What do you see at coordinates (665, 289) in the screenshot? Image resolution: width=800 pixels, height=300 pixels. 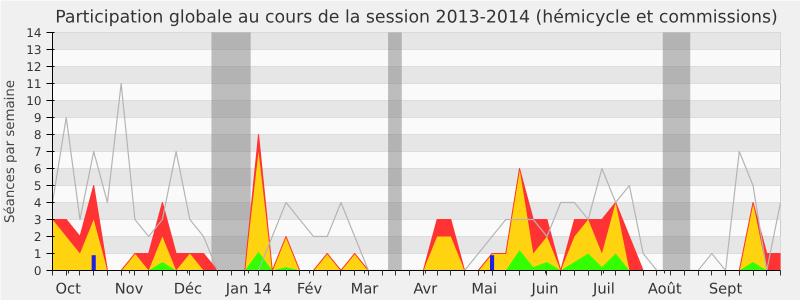 I see `x-tick-label: Août` at bounding box center [665, 289].